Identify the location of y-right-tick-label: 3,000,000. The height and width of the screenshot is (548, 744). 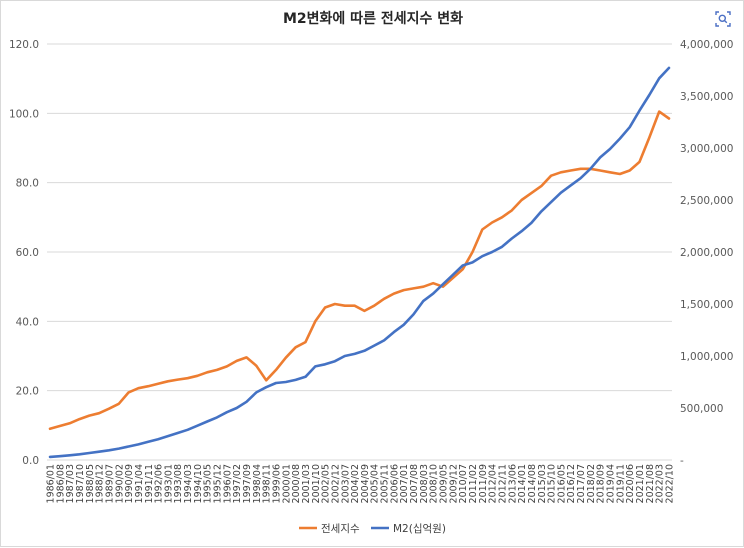
(706, 149).